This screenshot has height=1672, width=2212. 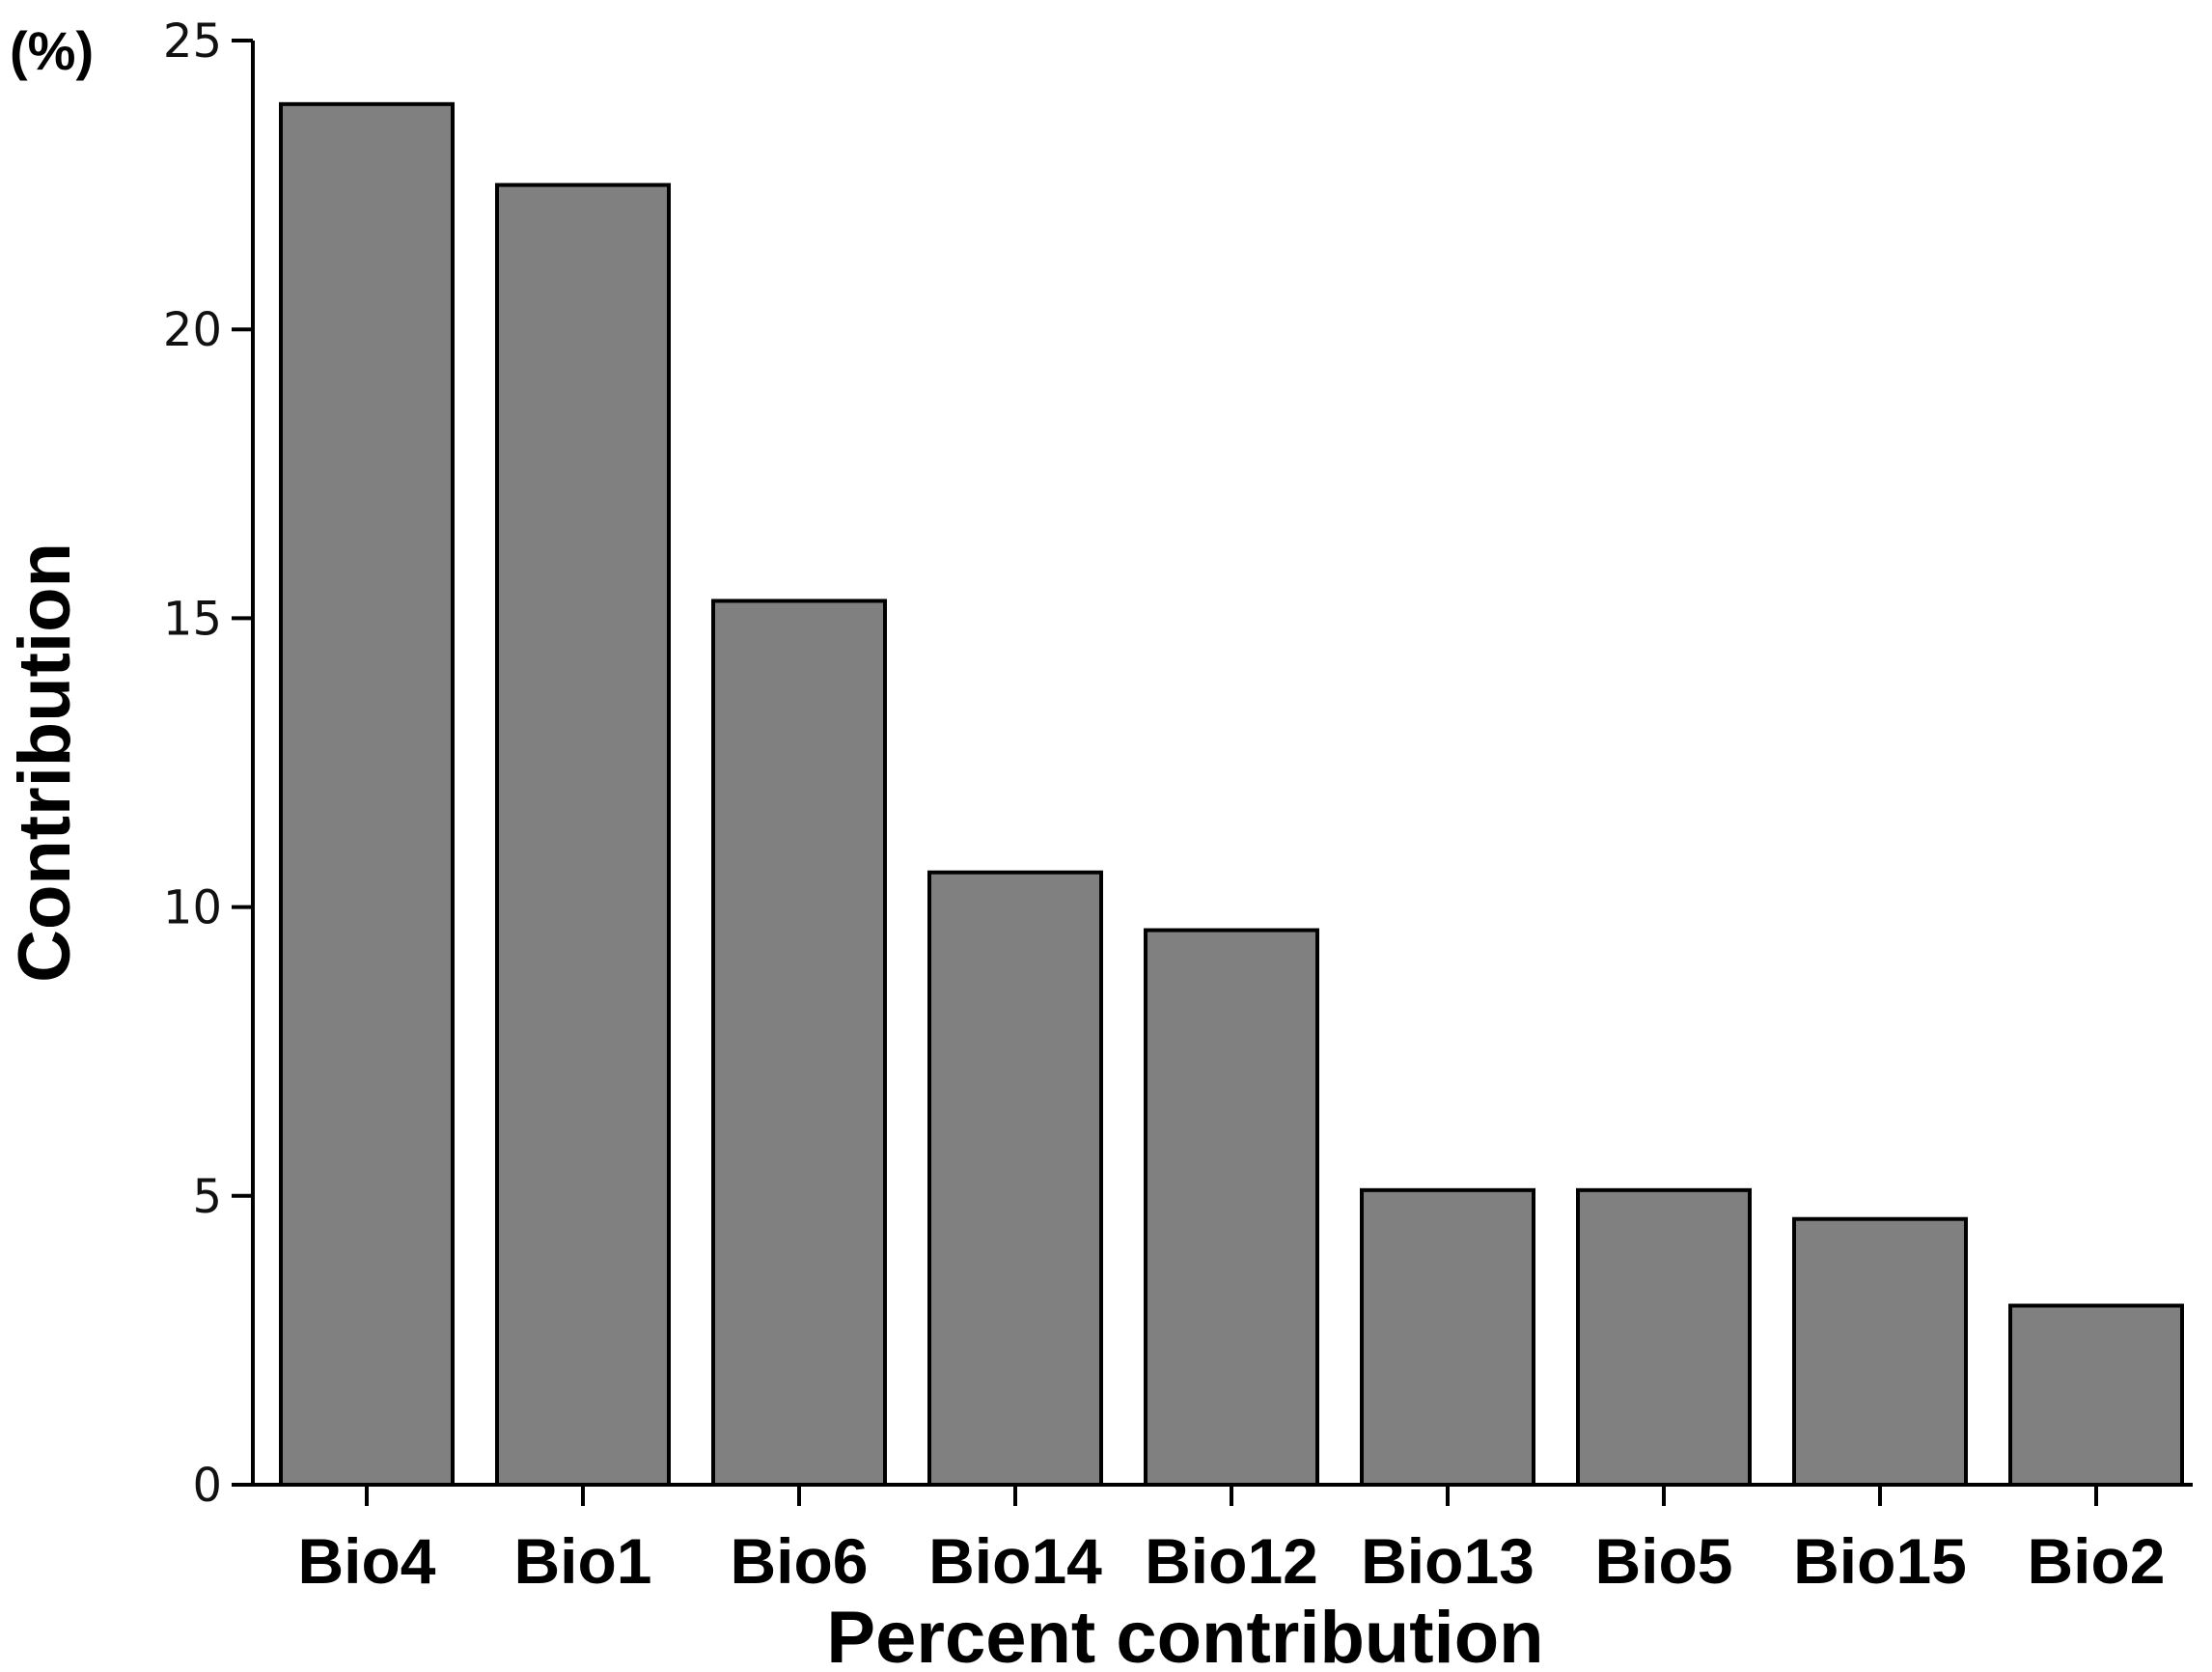 I want to click on bar-bio5, so click(x=1664, y=1337).